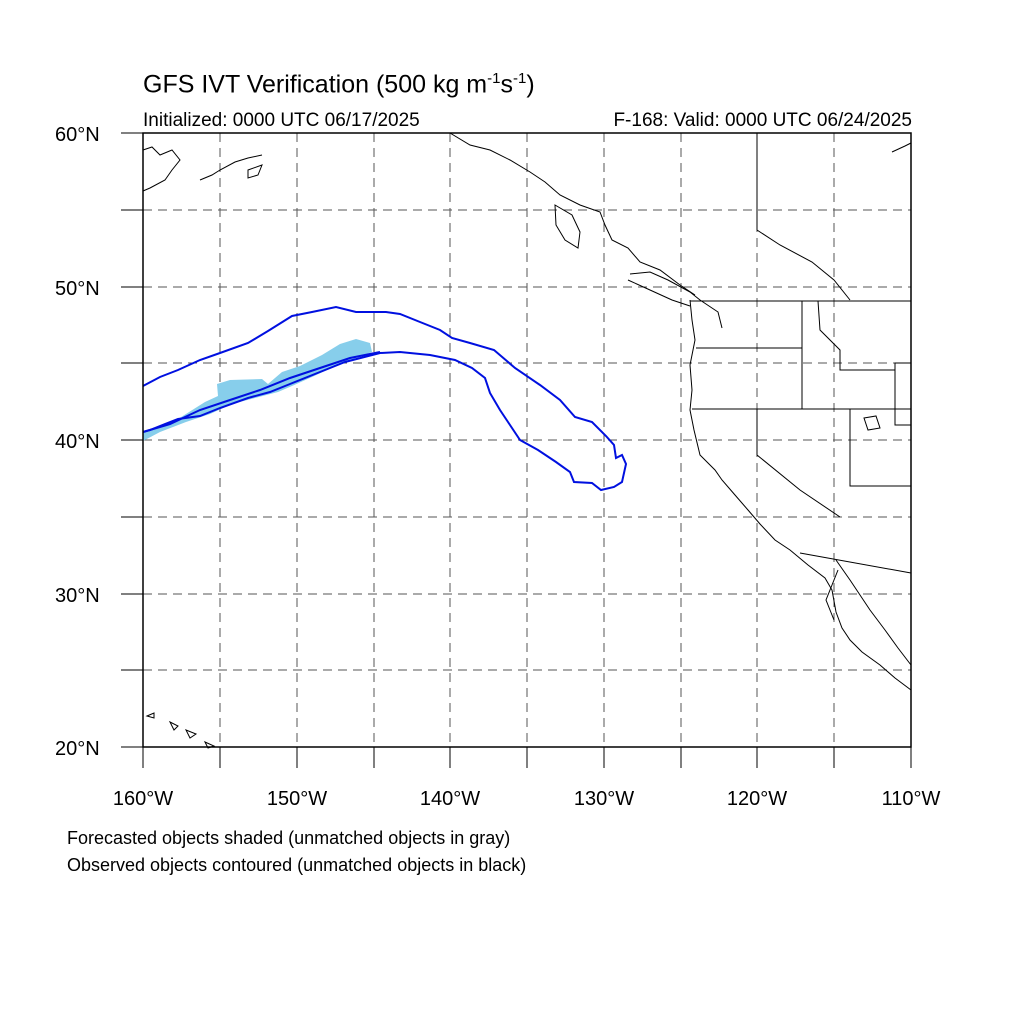  Describe the element at coordinates (762, 120) in the screenshot. I see `valid-time: F-168: Valid: 0000 UTC 06/24/2025` at that location.